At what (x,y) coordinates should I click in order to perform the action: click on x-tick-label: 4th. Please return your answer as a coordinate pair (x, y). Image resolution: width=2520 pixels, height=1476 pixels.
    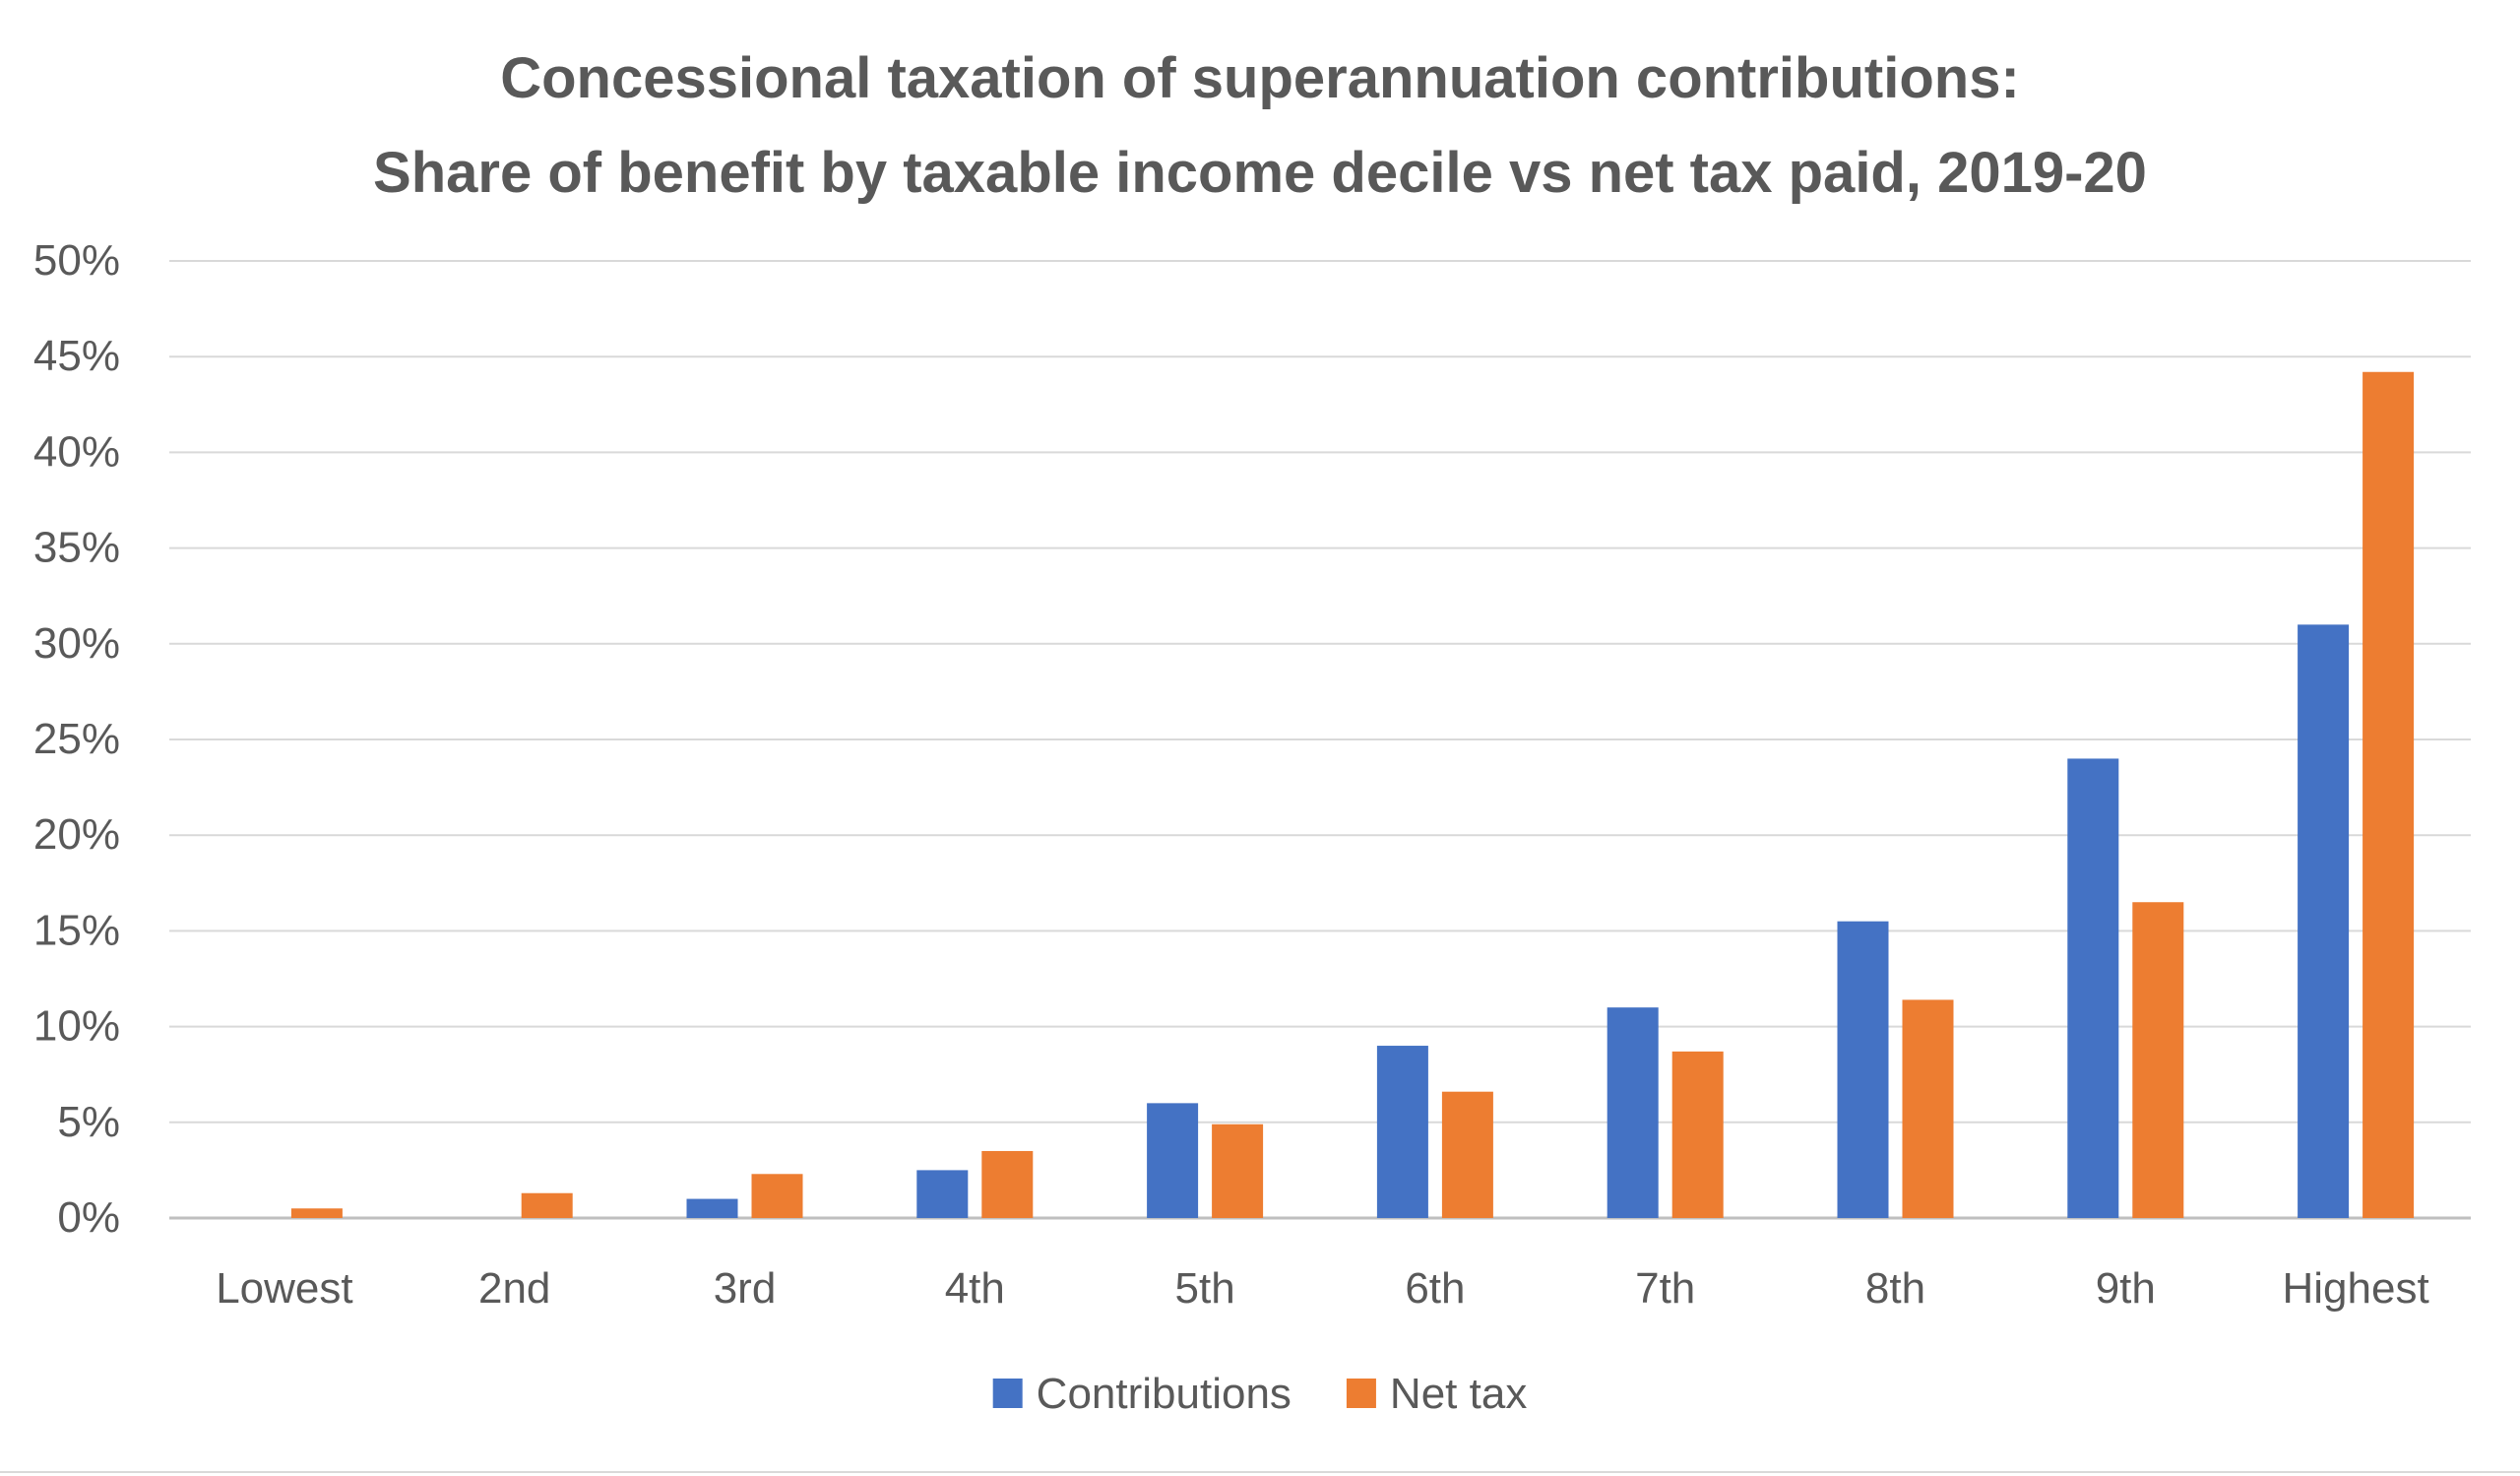
    Looking at the image, I should click on (975, 1288).